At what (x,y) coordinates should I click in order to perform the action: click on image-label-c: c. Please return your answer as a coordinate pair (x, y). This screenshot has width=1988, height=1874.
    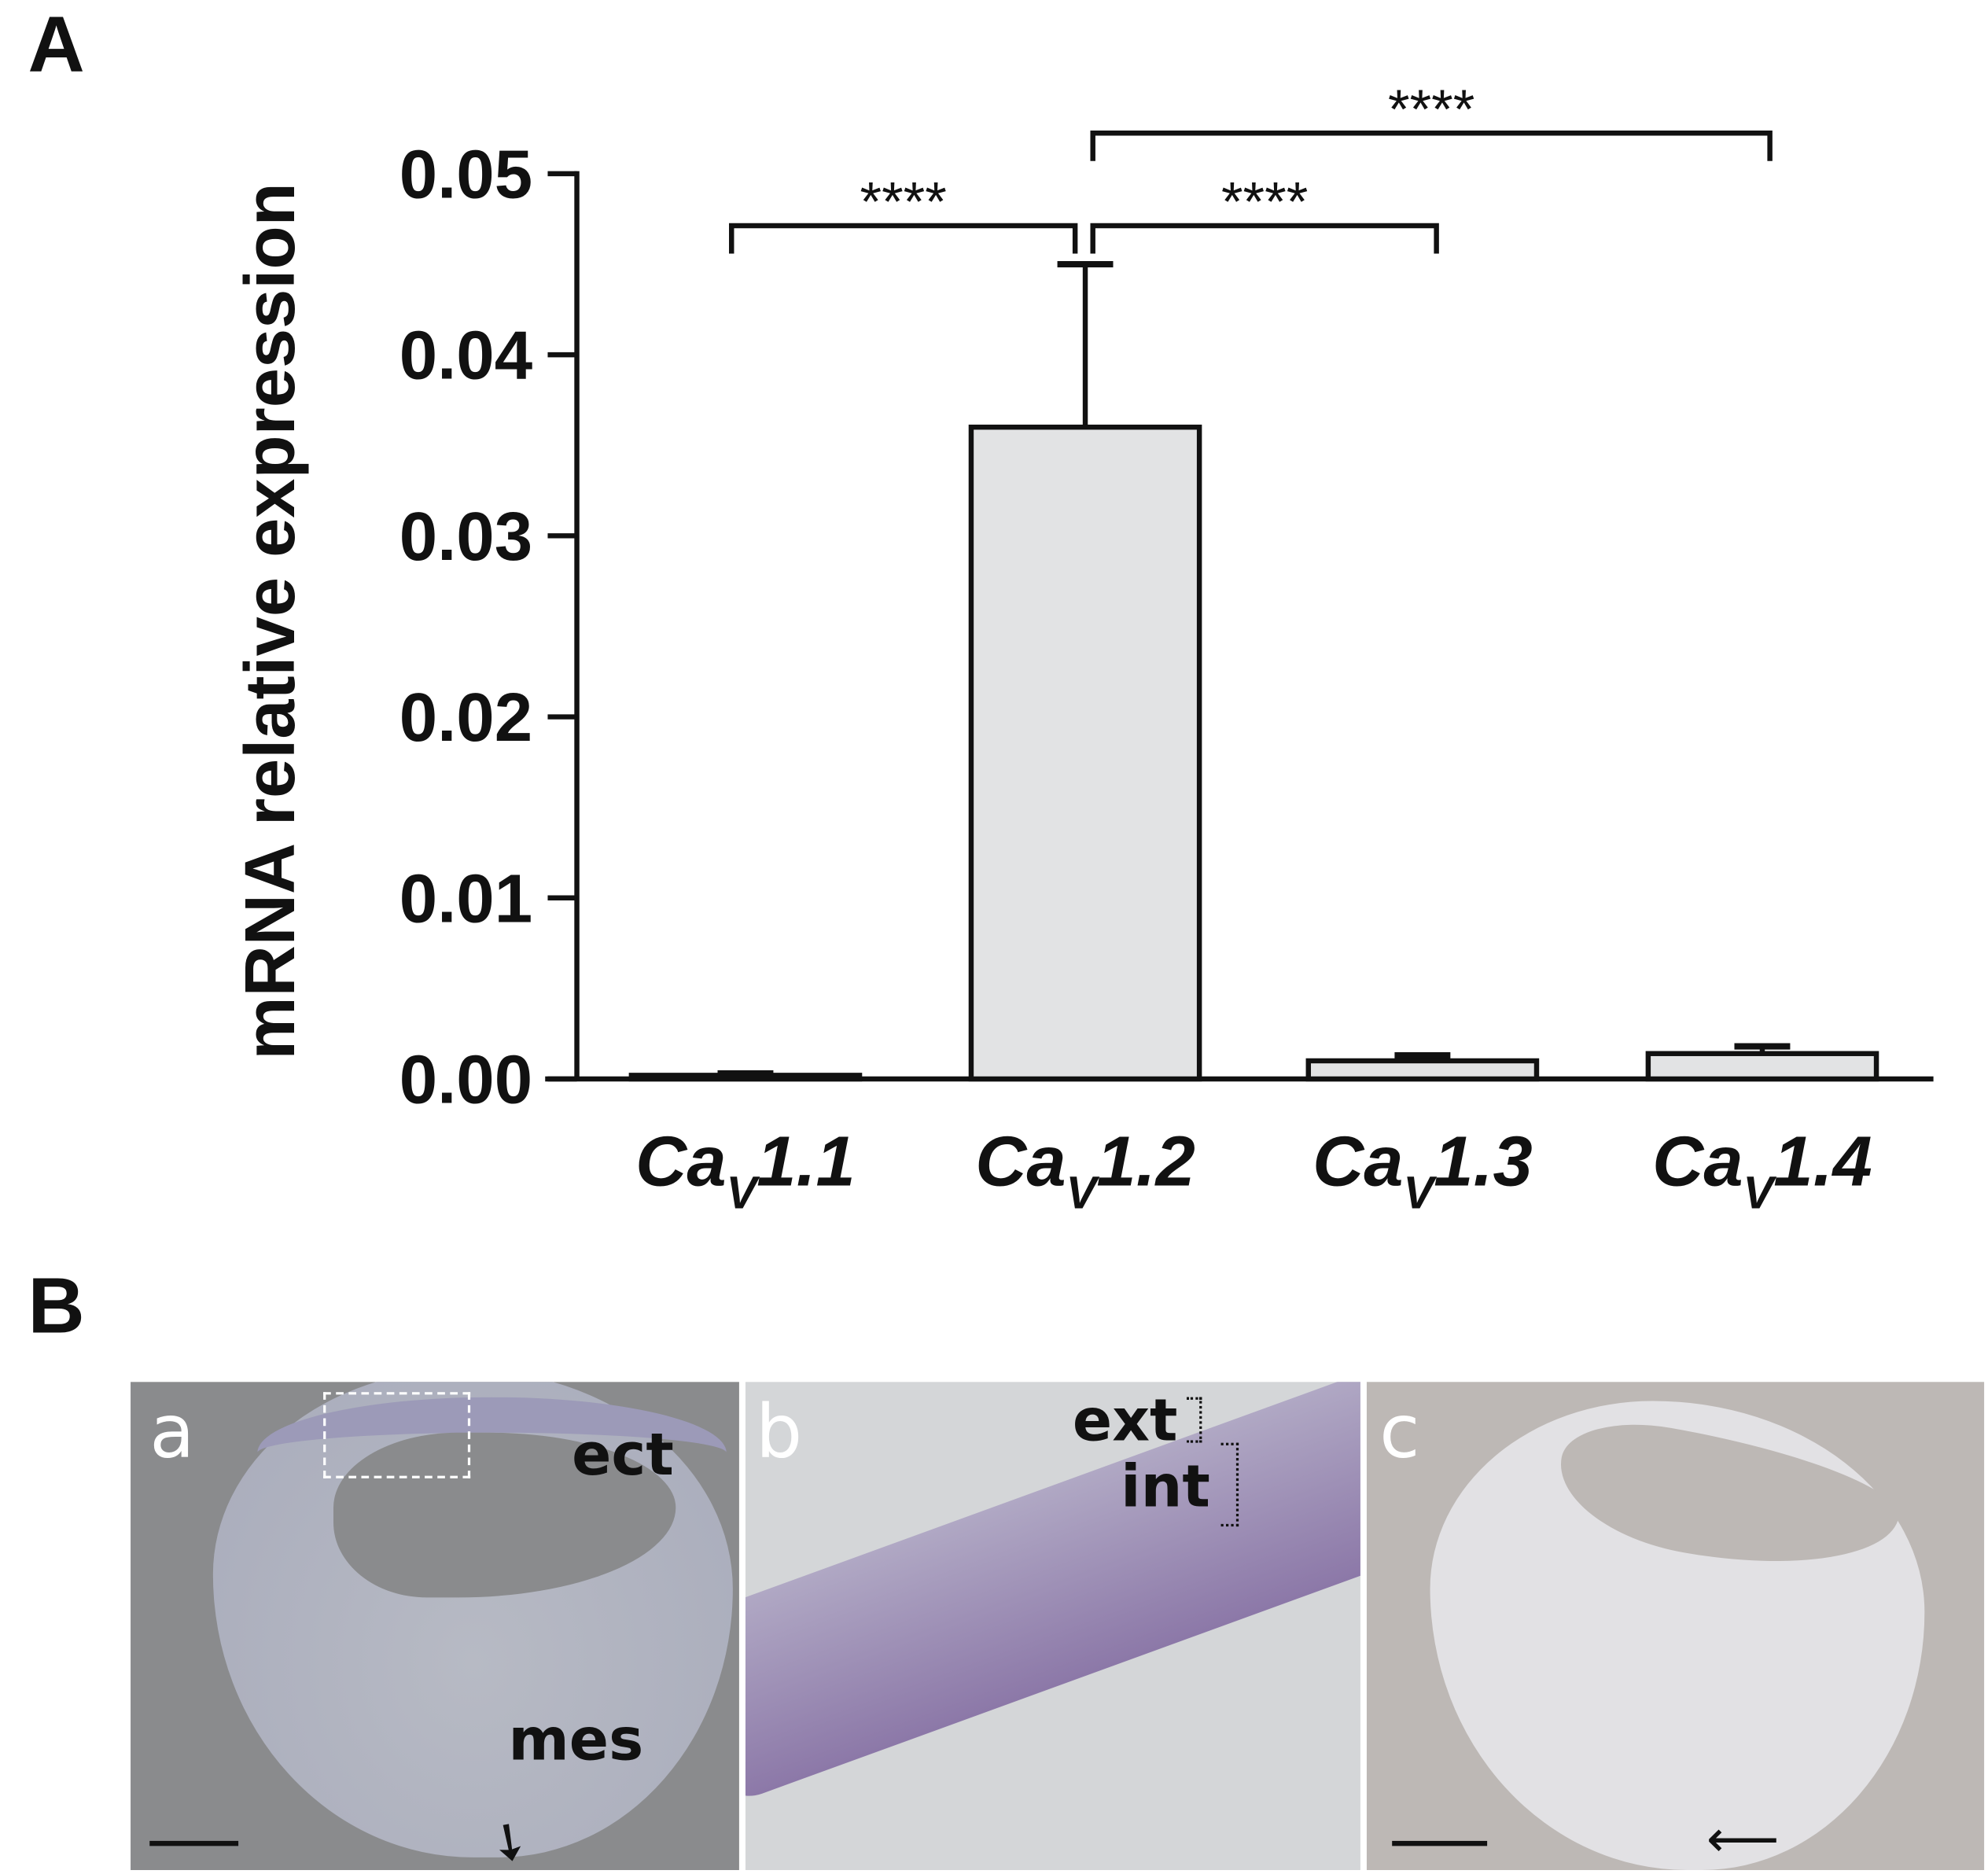
    Looking at the image, I should click on (1399, 1431).